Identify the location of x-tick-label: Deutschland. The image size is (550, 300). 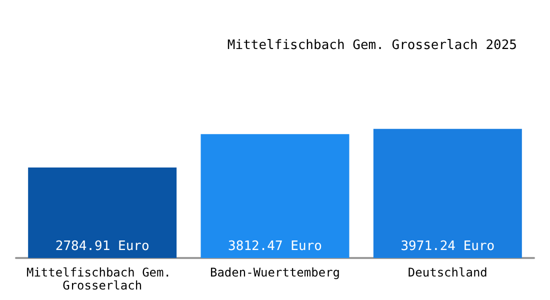
(448, 273).